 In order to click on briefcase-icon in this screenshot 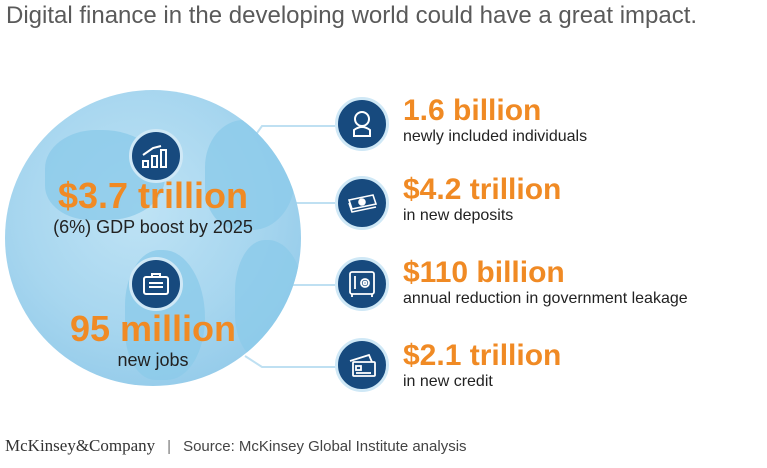, I will do `click(156, 284)`.